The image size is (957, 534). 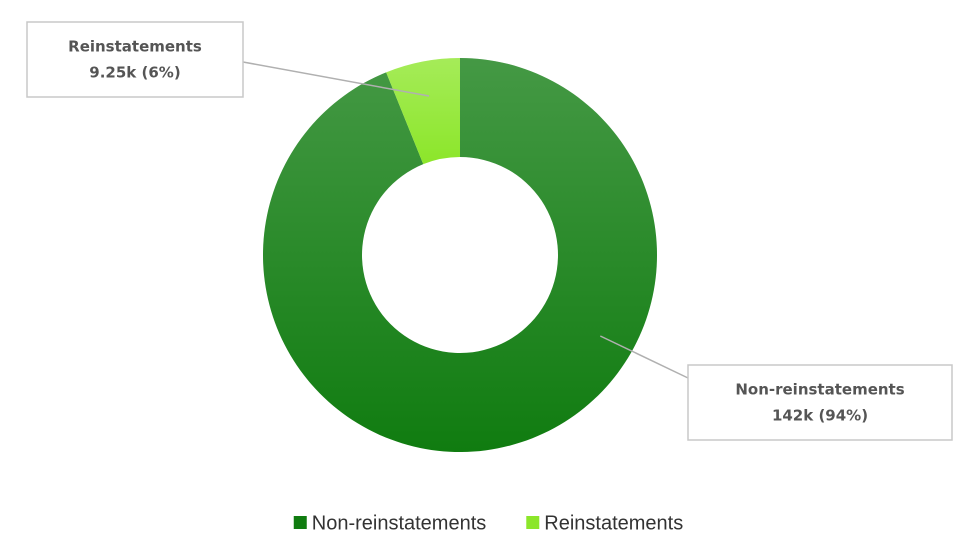 What do you see at coordinates (134, 73) in the screenshot?
I see `callout-value: 9.25k (6%)` at bounding box center [134, 73].